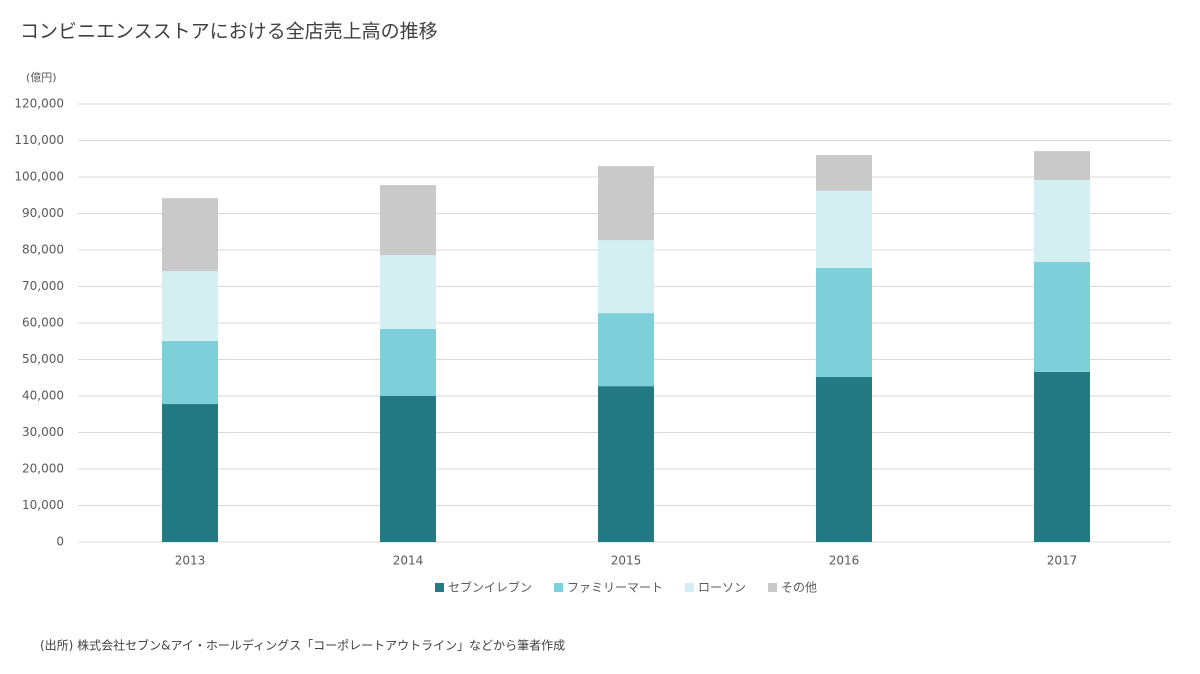  I want to click on y-tick-label: 110,000, so click(39, 140).